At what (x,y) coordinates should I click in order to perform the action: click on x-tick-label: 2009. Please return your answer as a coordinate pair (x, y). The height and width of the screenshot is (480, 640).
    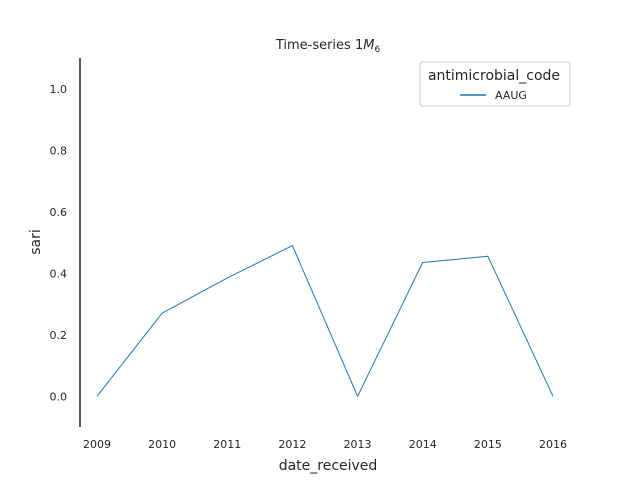
    Looking at the image, I should click on (97, 444).